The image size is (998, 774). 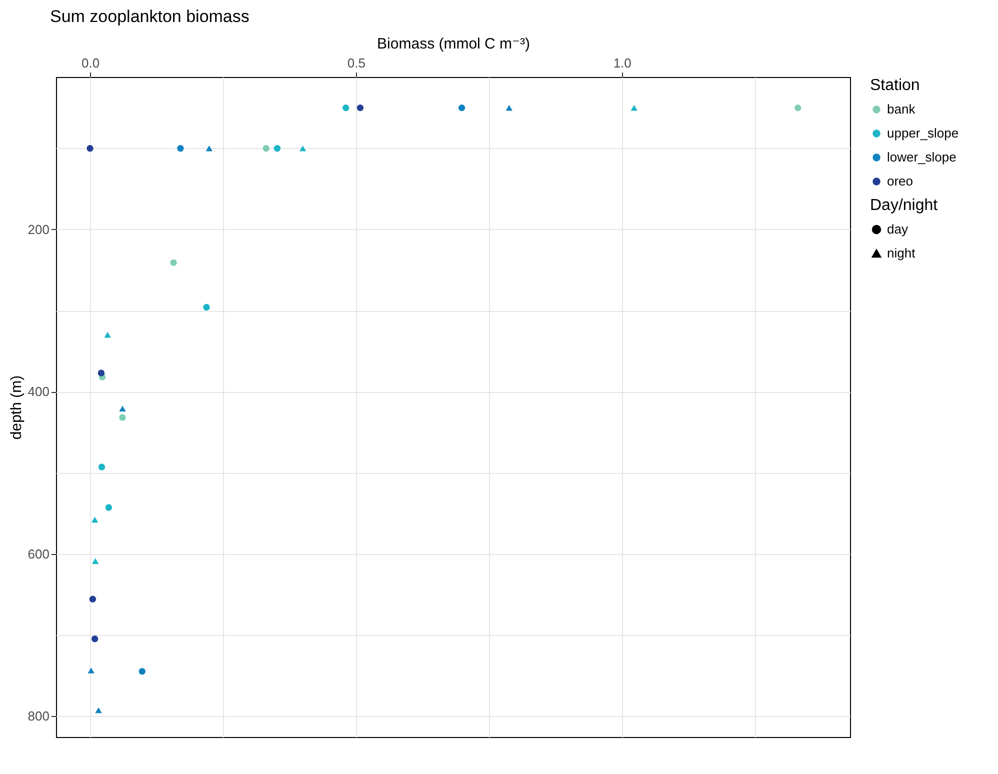 I want to click on y-tick-label: 800, so click(x=39, y=716).